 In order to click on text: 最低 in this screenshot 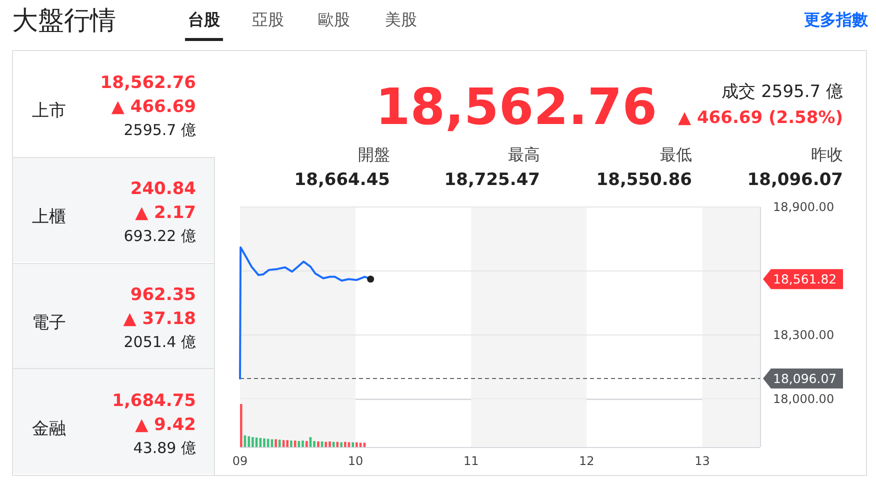, I will do `click(676, 154)`.